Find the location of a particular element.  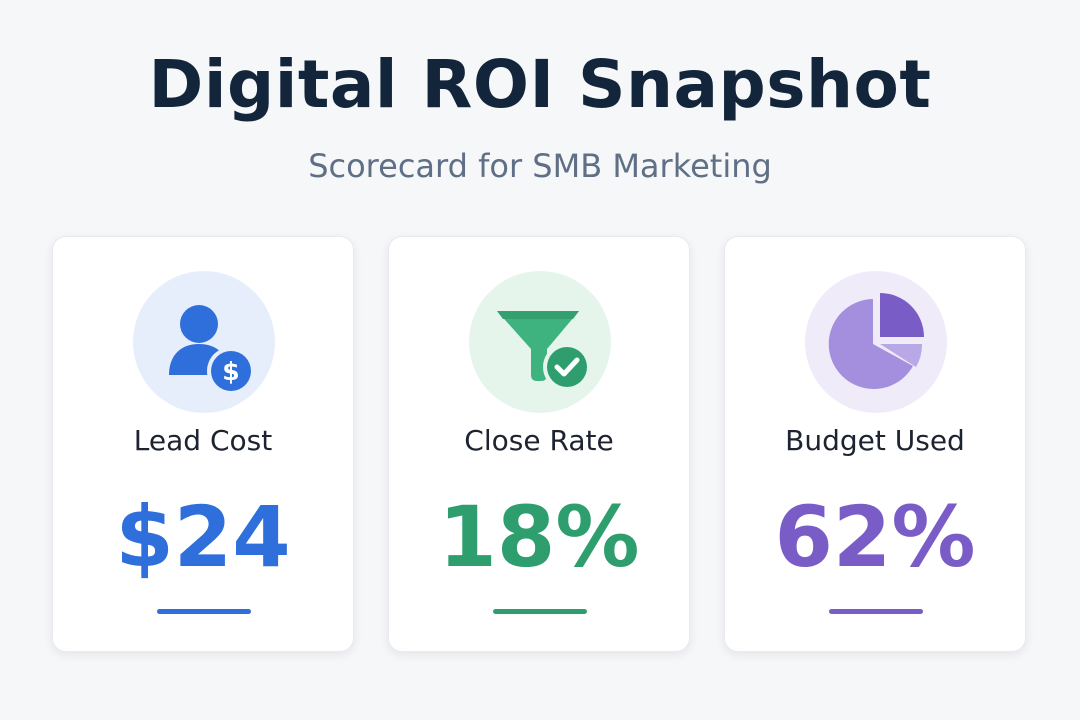

page-title: Digital ROI Snapshot is located at coordinates (540, 84).